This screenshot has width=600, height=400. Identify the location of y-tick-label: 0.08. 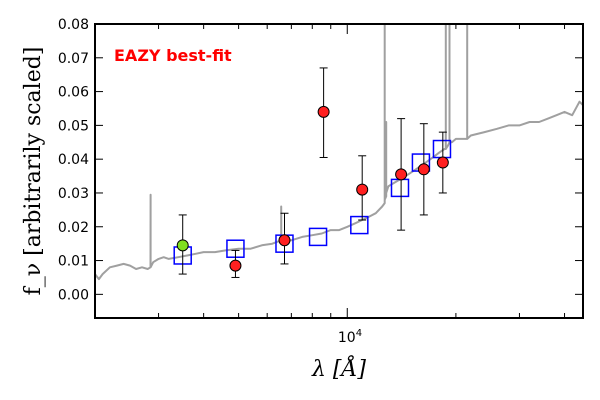
(73, 25).